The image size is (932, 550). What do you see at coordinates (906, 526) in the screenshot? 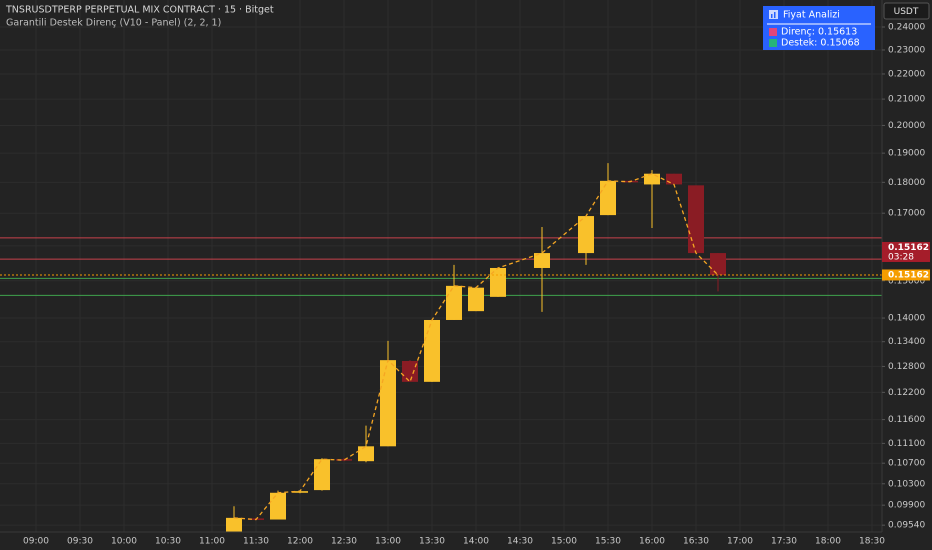
I see `y-tick-label: 0.09540` at bounding box center [906, 526].